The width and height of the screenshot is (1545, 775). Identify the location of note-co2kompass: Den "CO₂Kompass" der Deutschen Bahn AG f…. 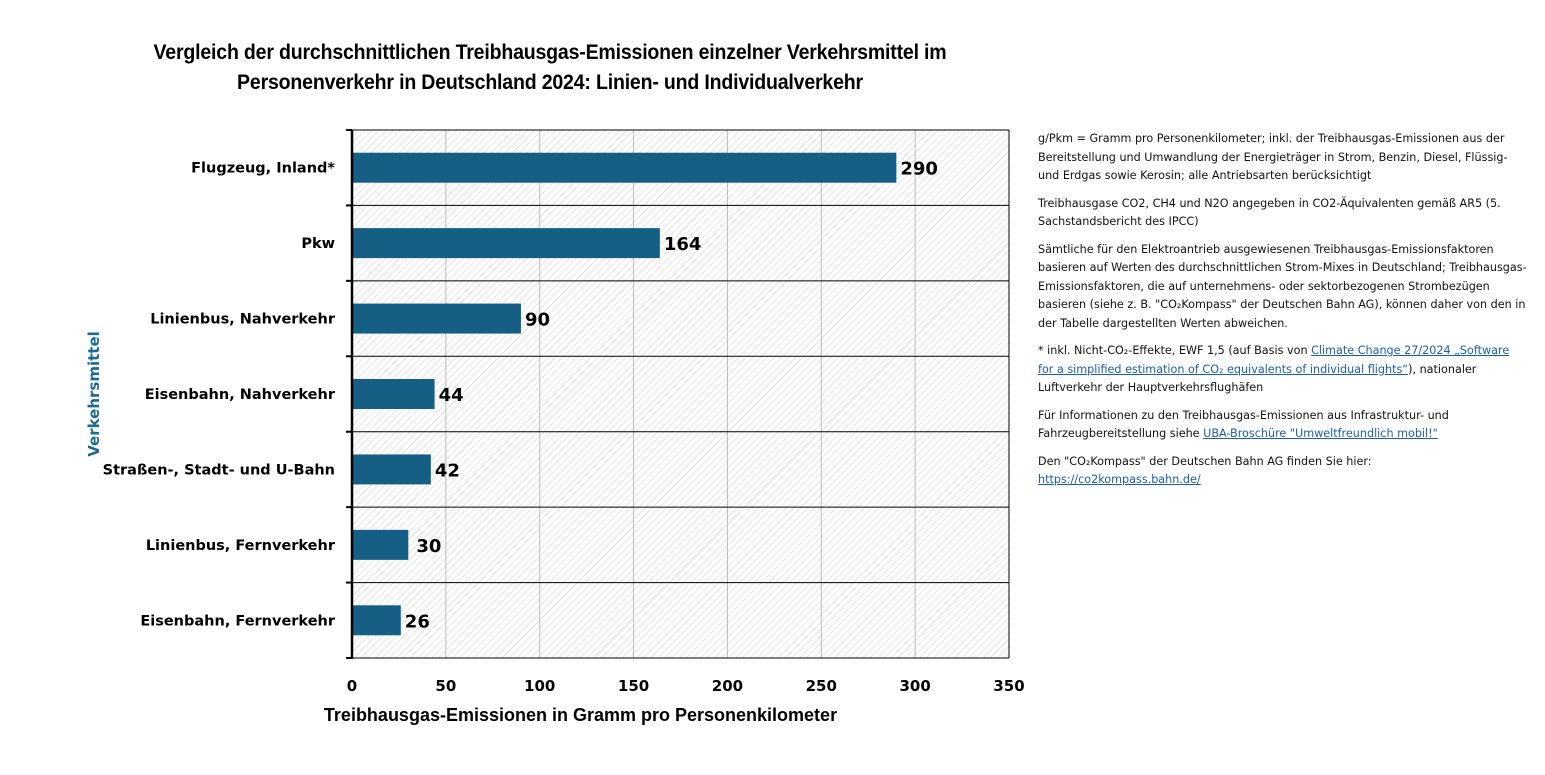
(1283, 471).